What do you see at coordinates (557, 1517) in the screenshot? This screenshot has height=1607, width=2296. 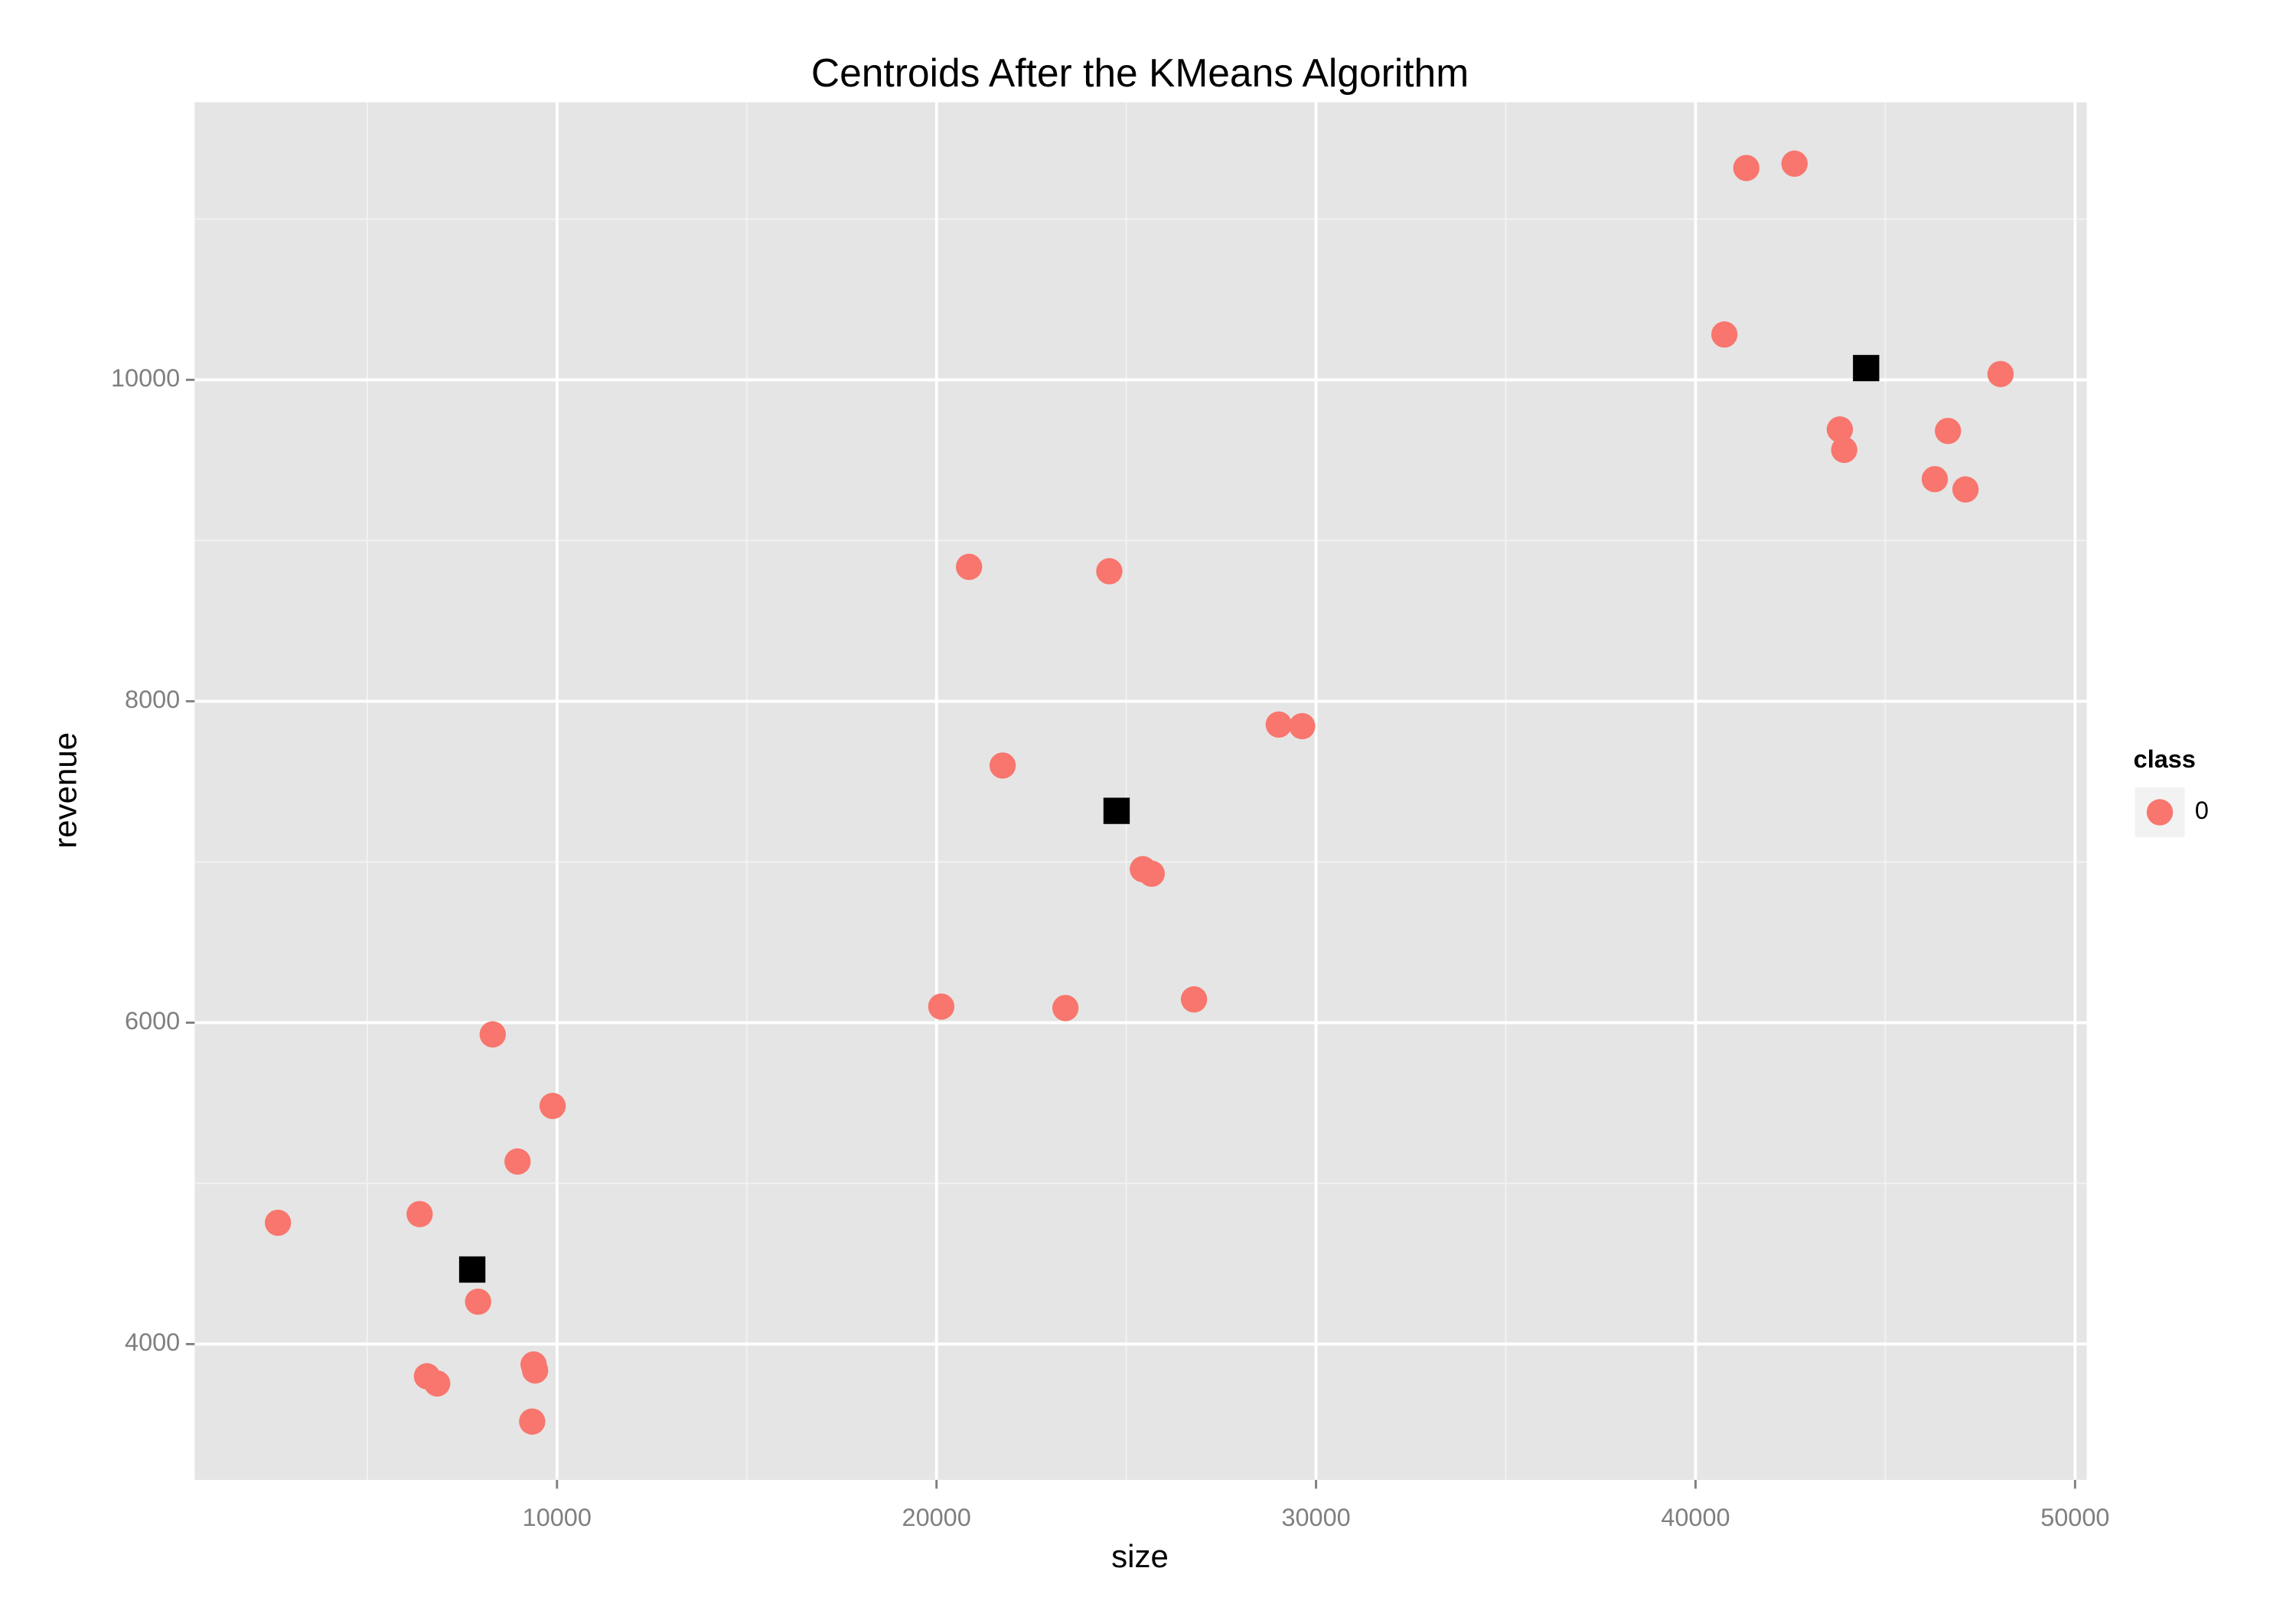 I see `x-tick-label: 10000` at bounding box center [557, 1517].